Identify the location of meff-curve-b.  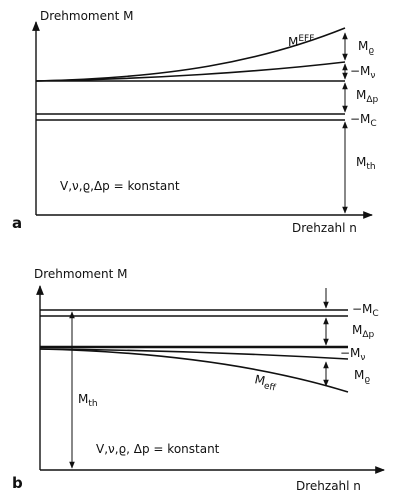
(194, 370).